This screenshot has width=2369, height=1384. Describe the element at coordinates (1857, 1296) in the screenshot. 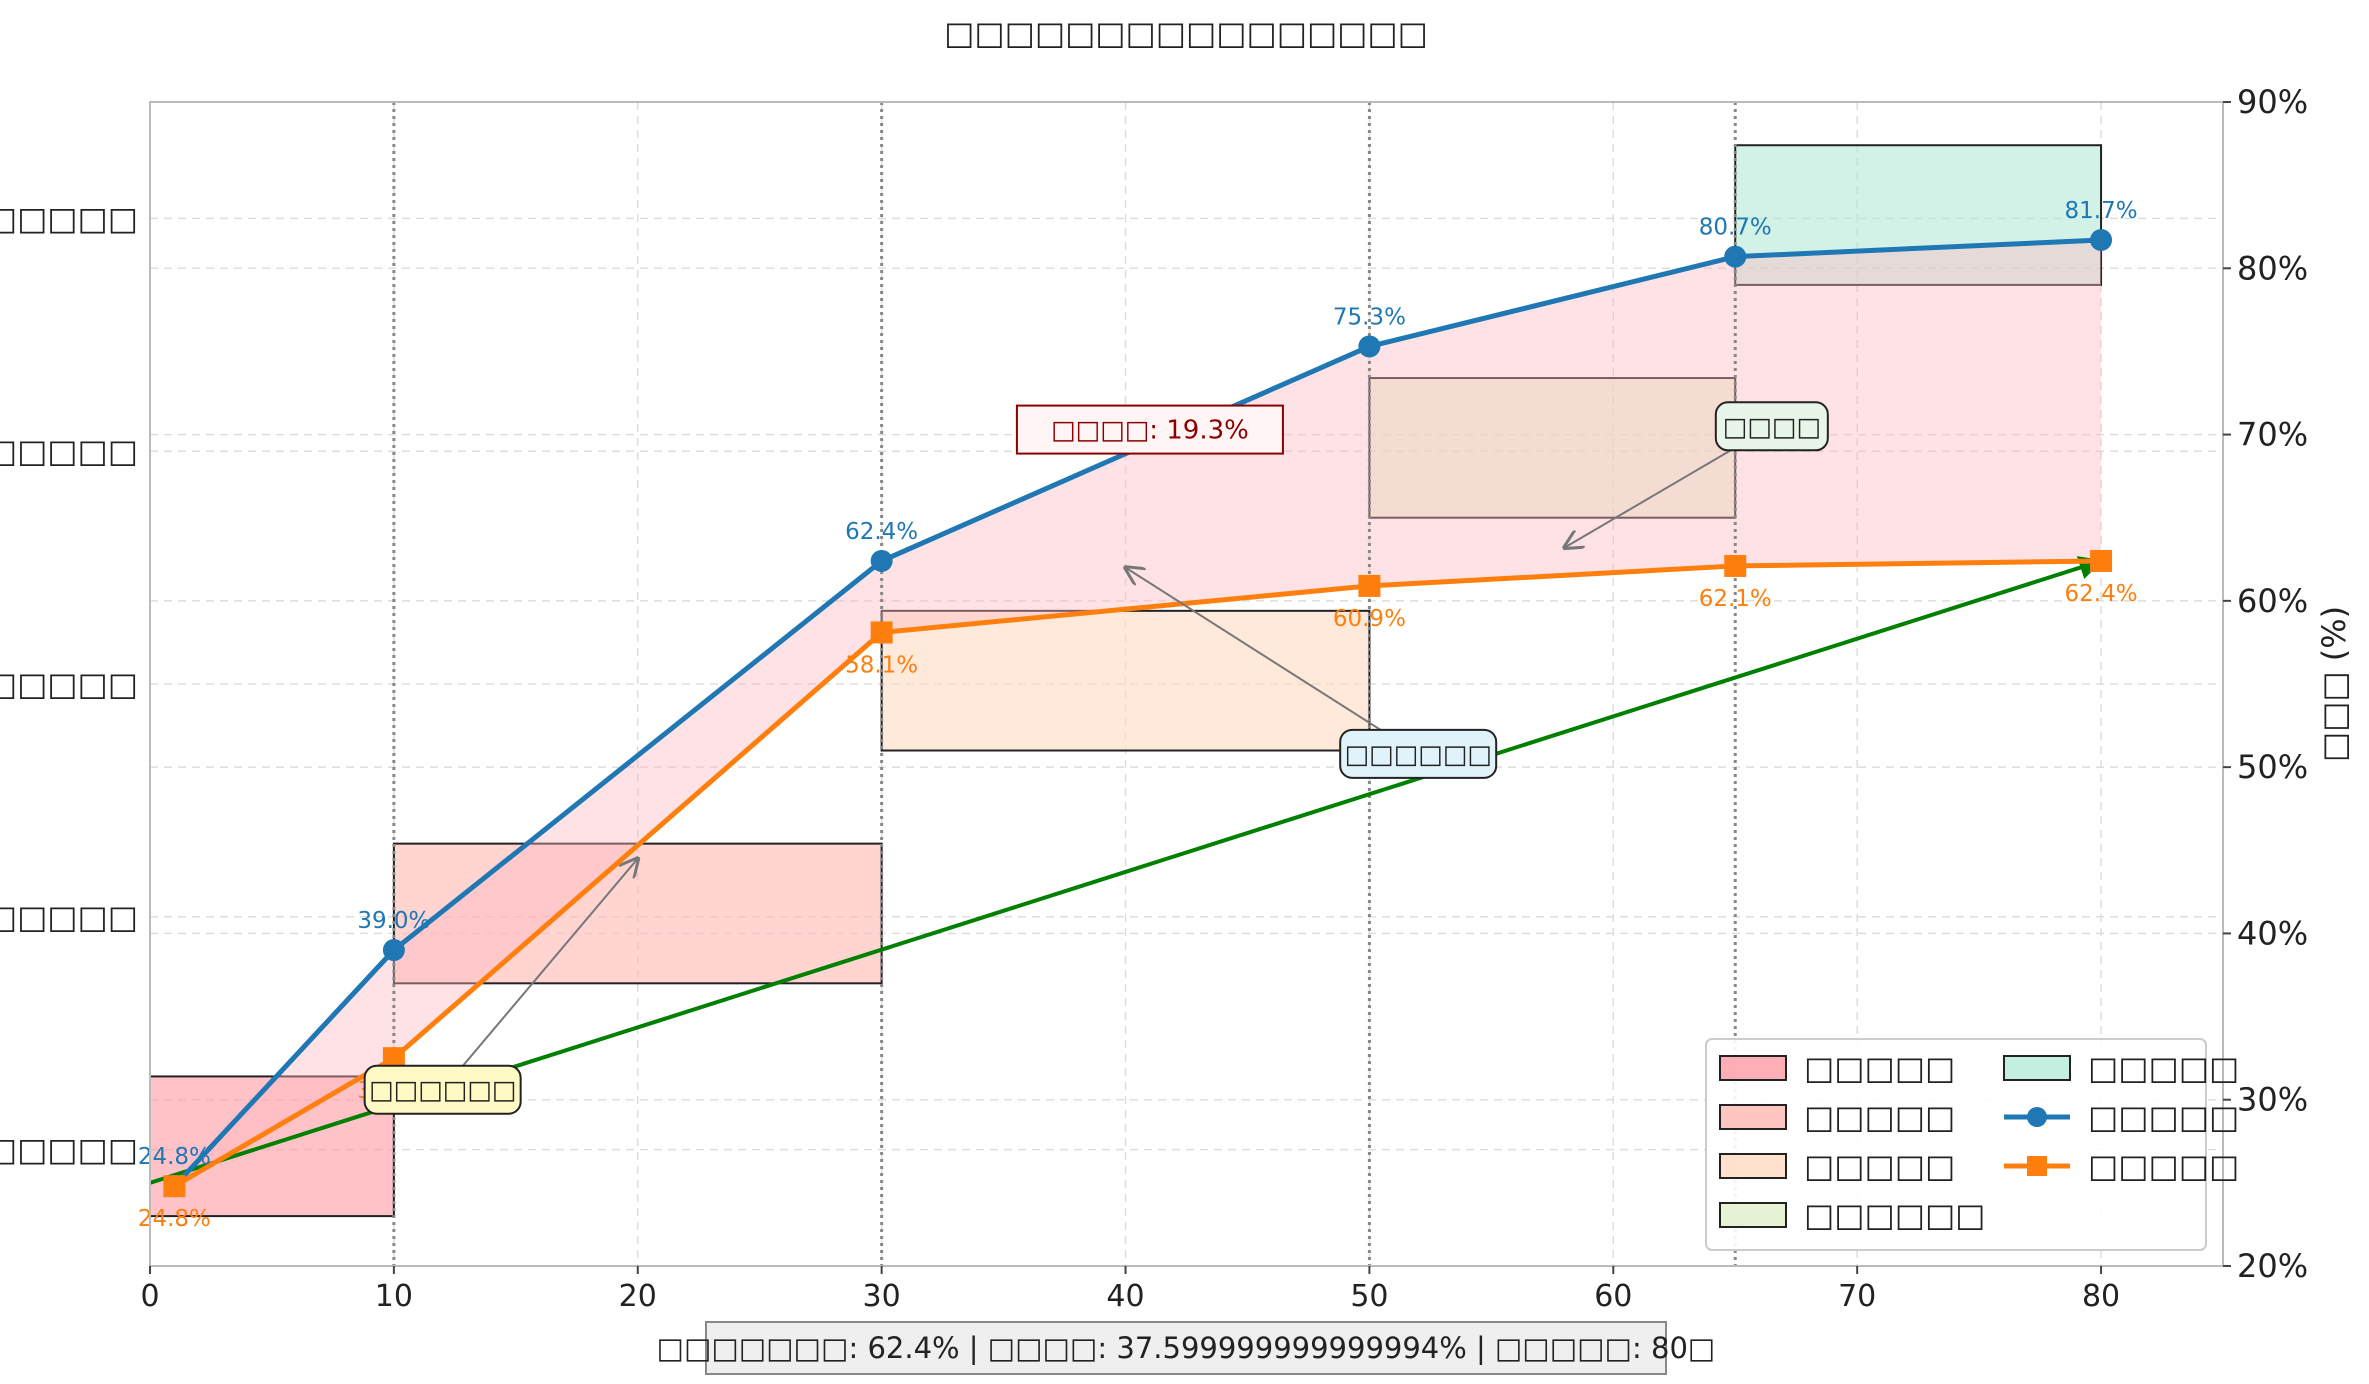

I see `x-tick-label: 70` at that location.